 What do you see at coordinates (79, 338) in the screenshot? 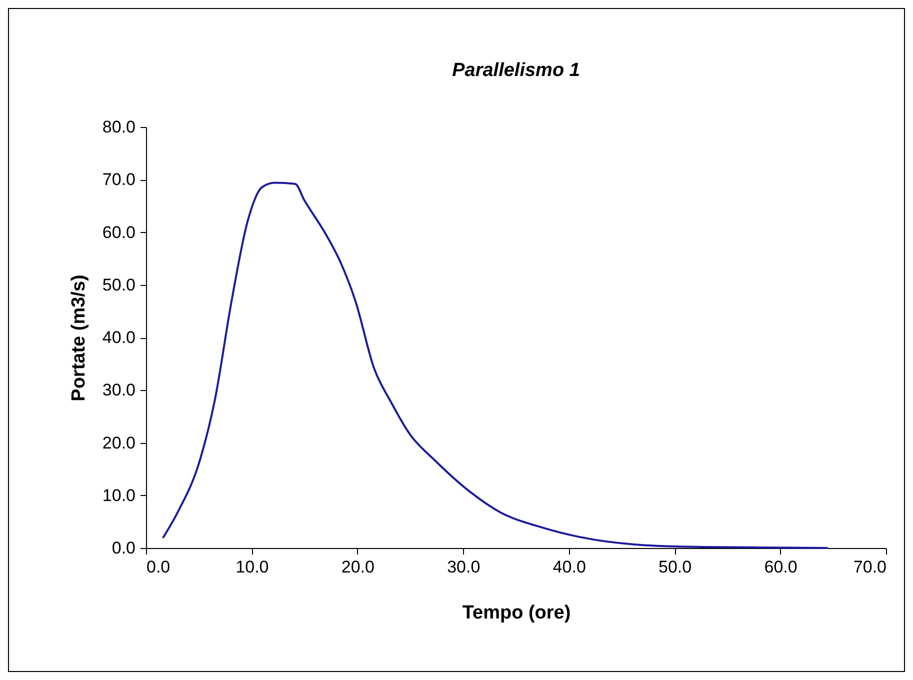
I see `y-axis-title: Portate (m3/s)` at bounding box center [79, 338].